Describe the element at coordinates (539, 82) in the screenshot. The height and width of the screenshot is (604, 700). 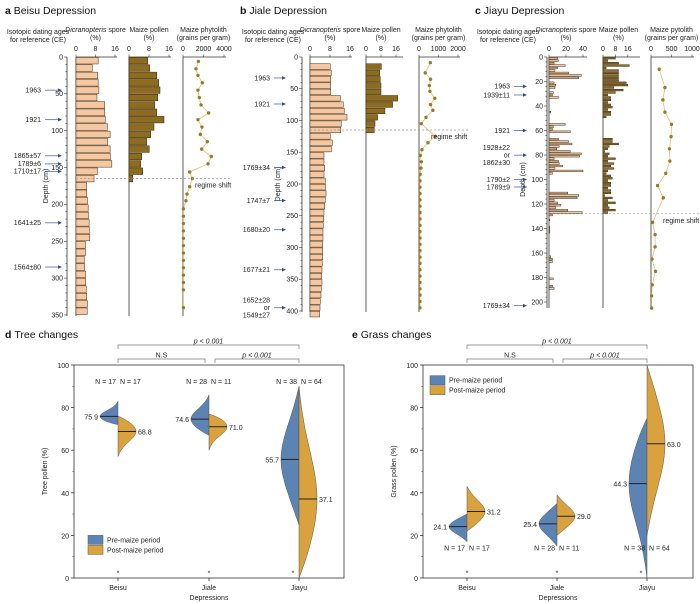
I see `depth-tick-label: 20` at that location.